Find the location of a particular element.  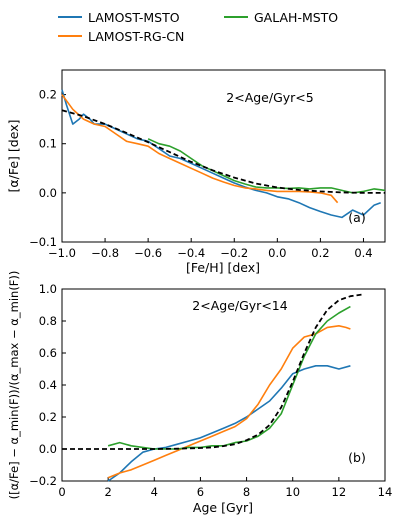

panel-a-xtick-label: 0.0 is located at coordinates (277, 253).